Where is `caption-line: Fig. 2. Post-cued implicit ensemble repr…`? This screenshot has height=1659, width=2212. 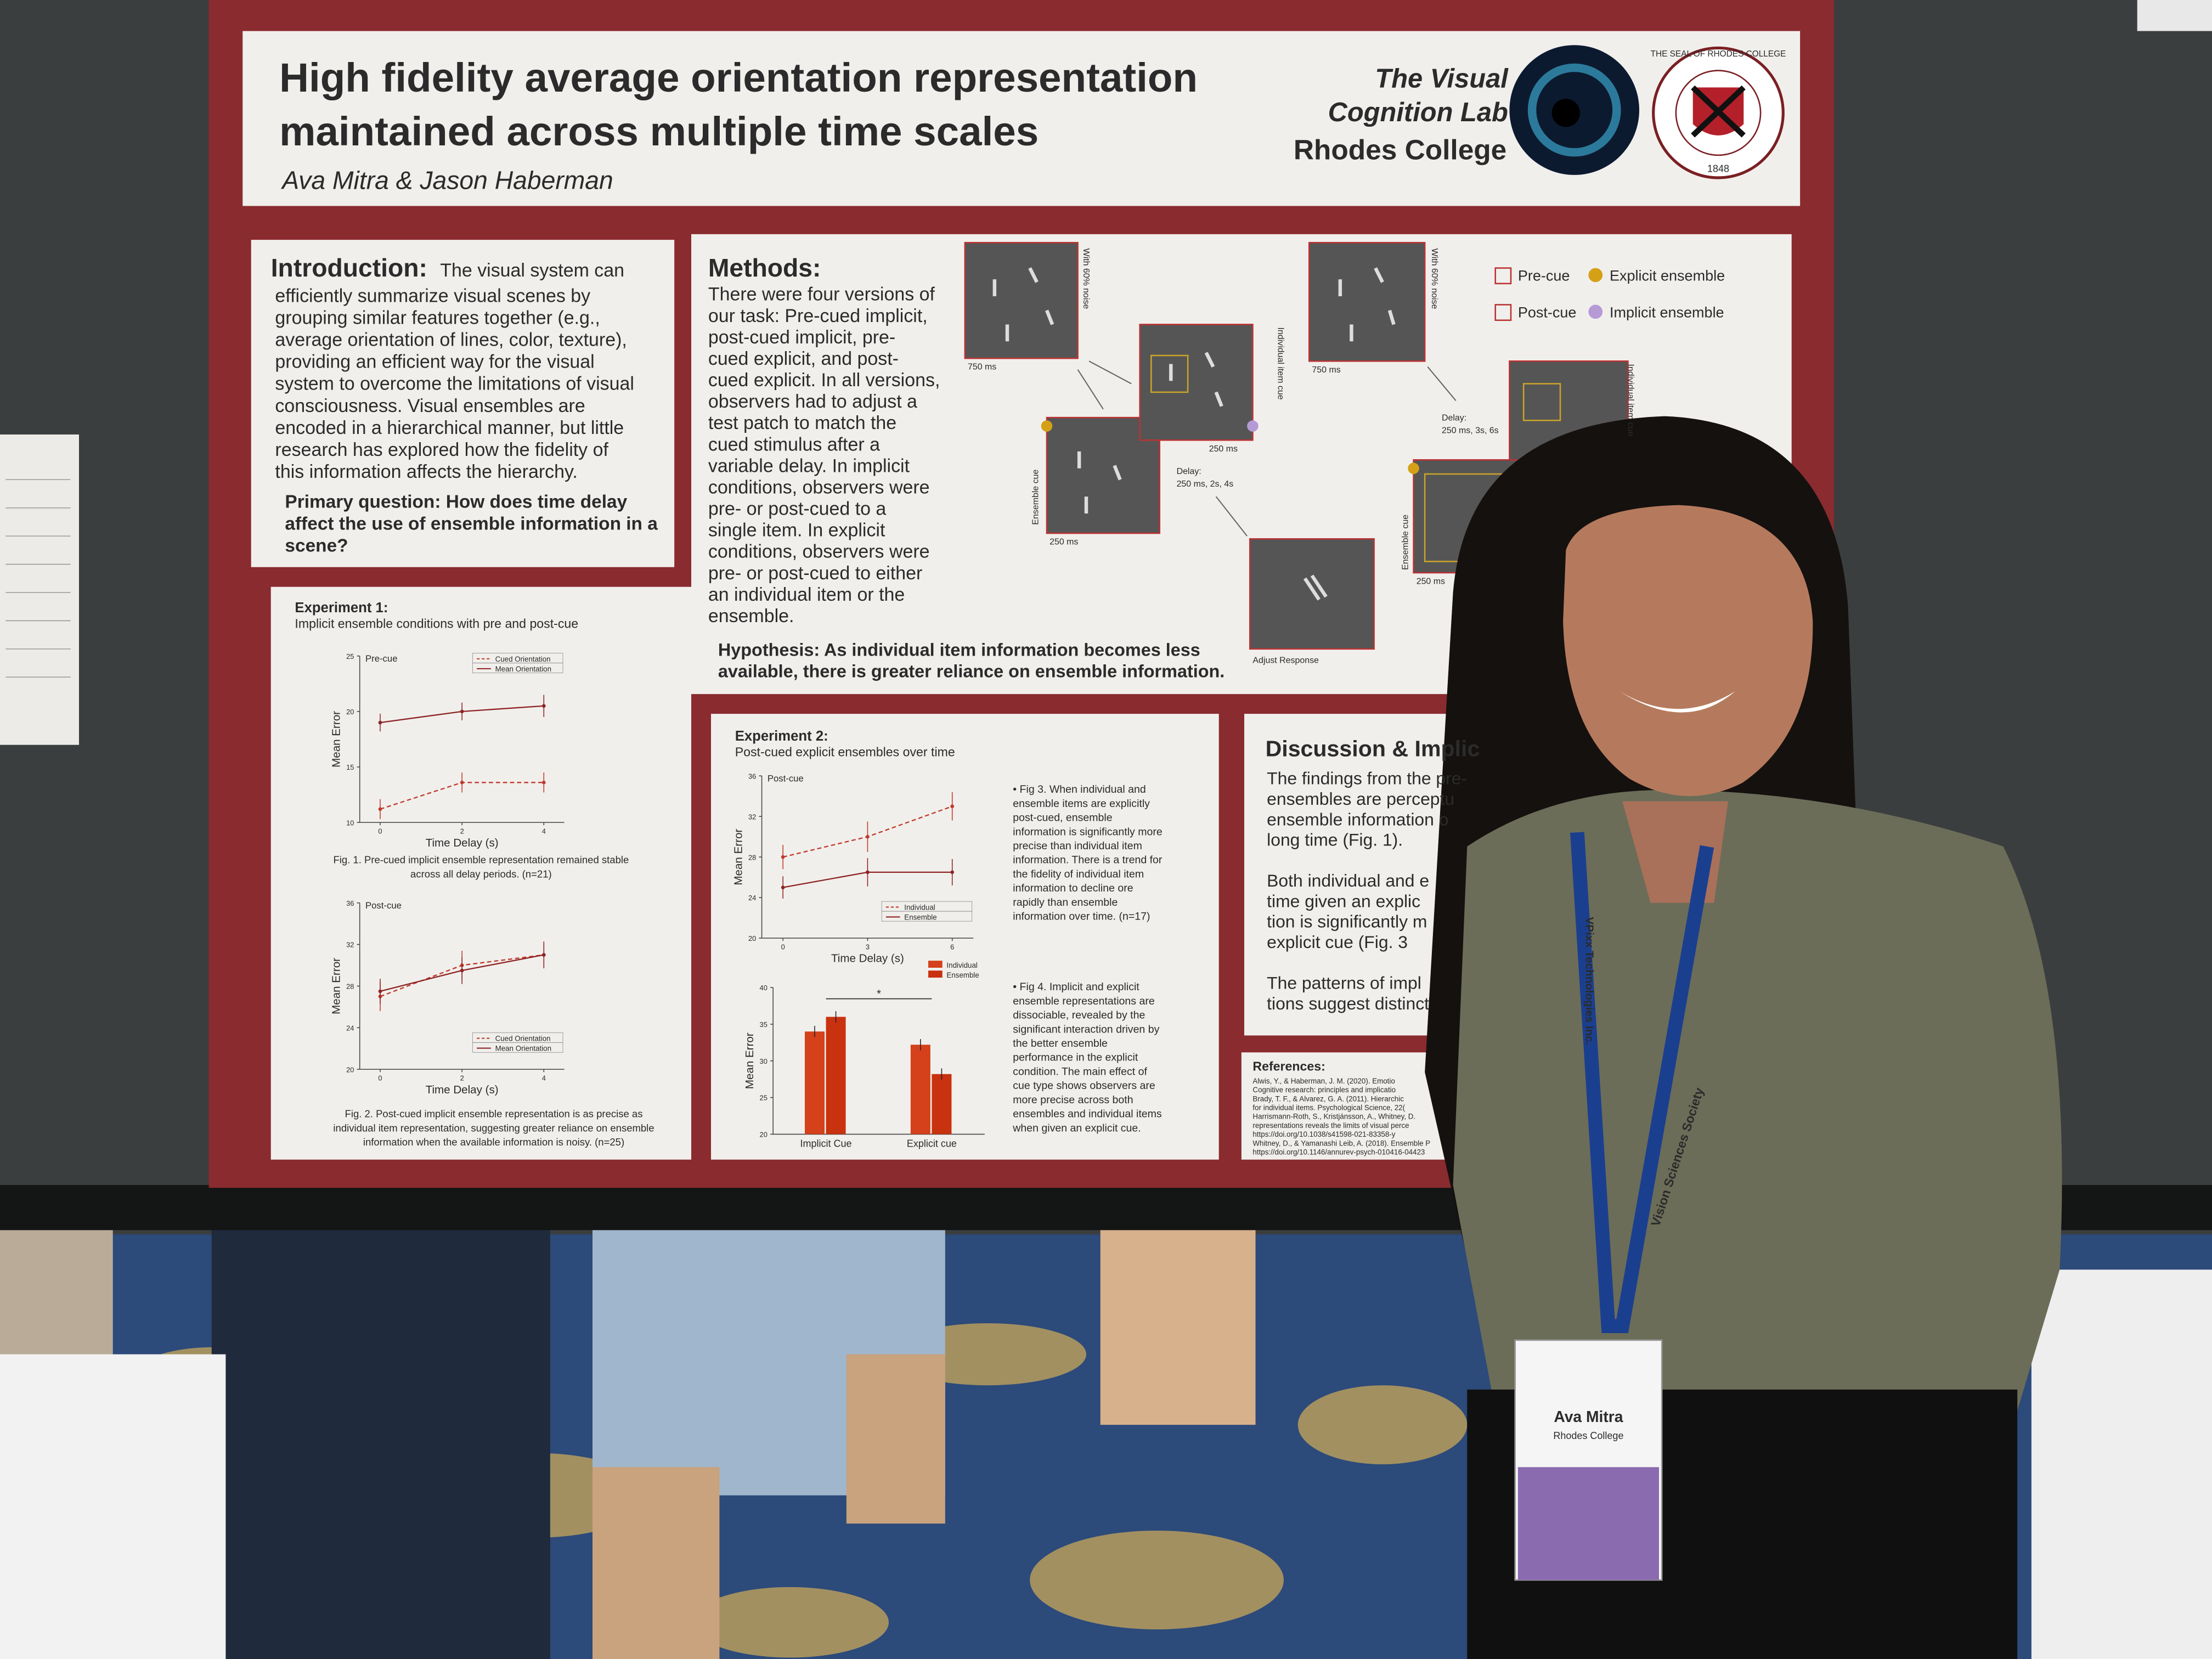
caption-line: Fig. 2. Post-cued implicit ensemble repr… is located at coordinates (494, 1114).